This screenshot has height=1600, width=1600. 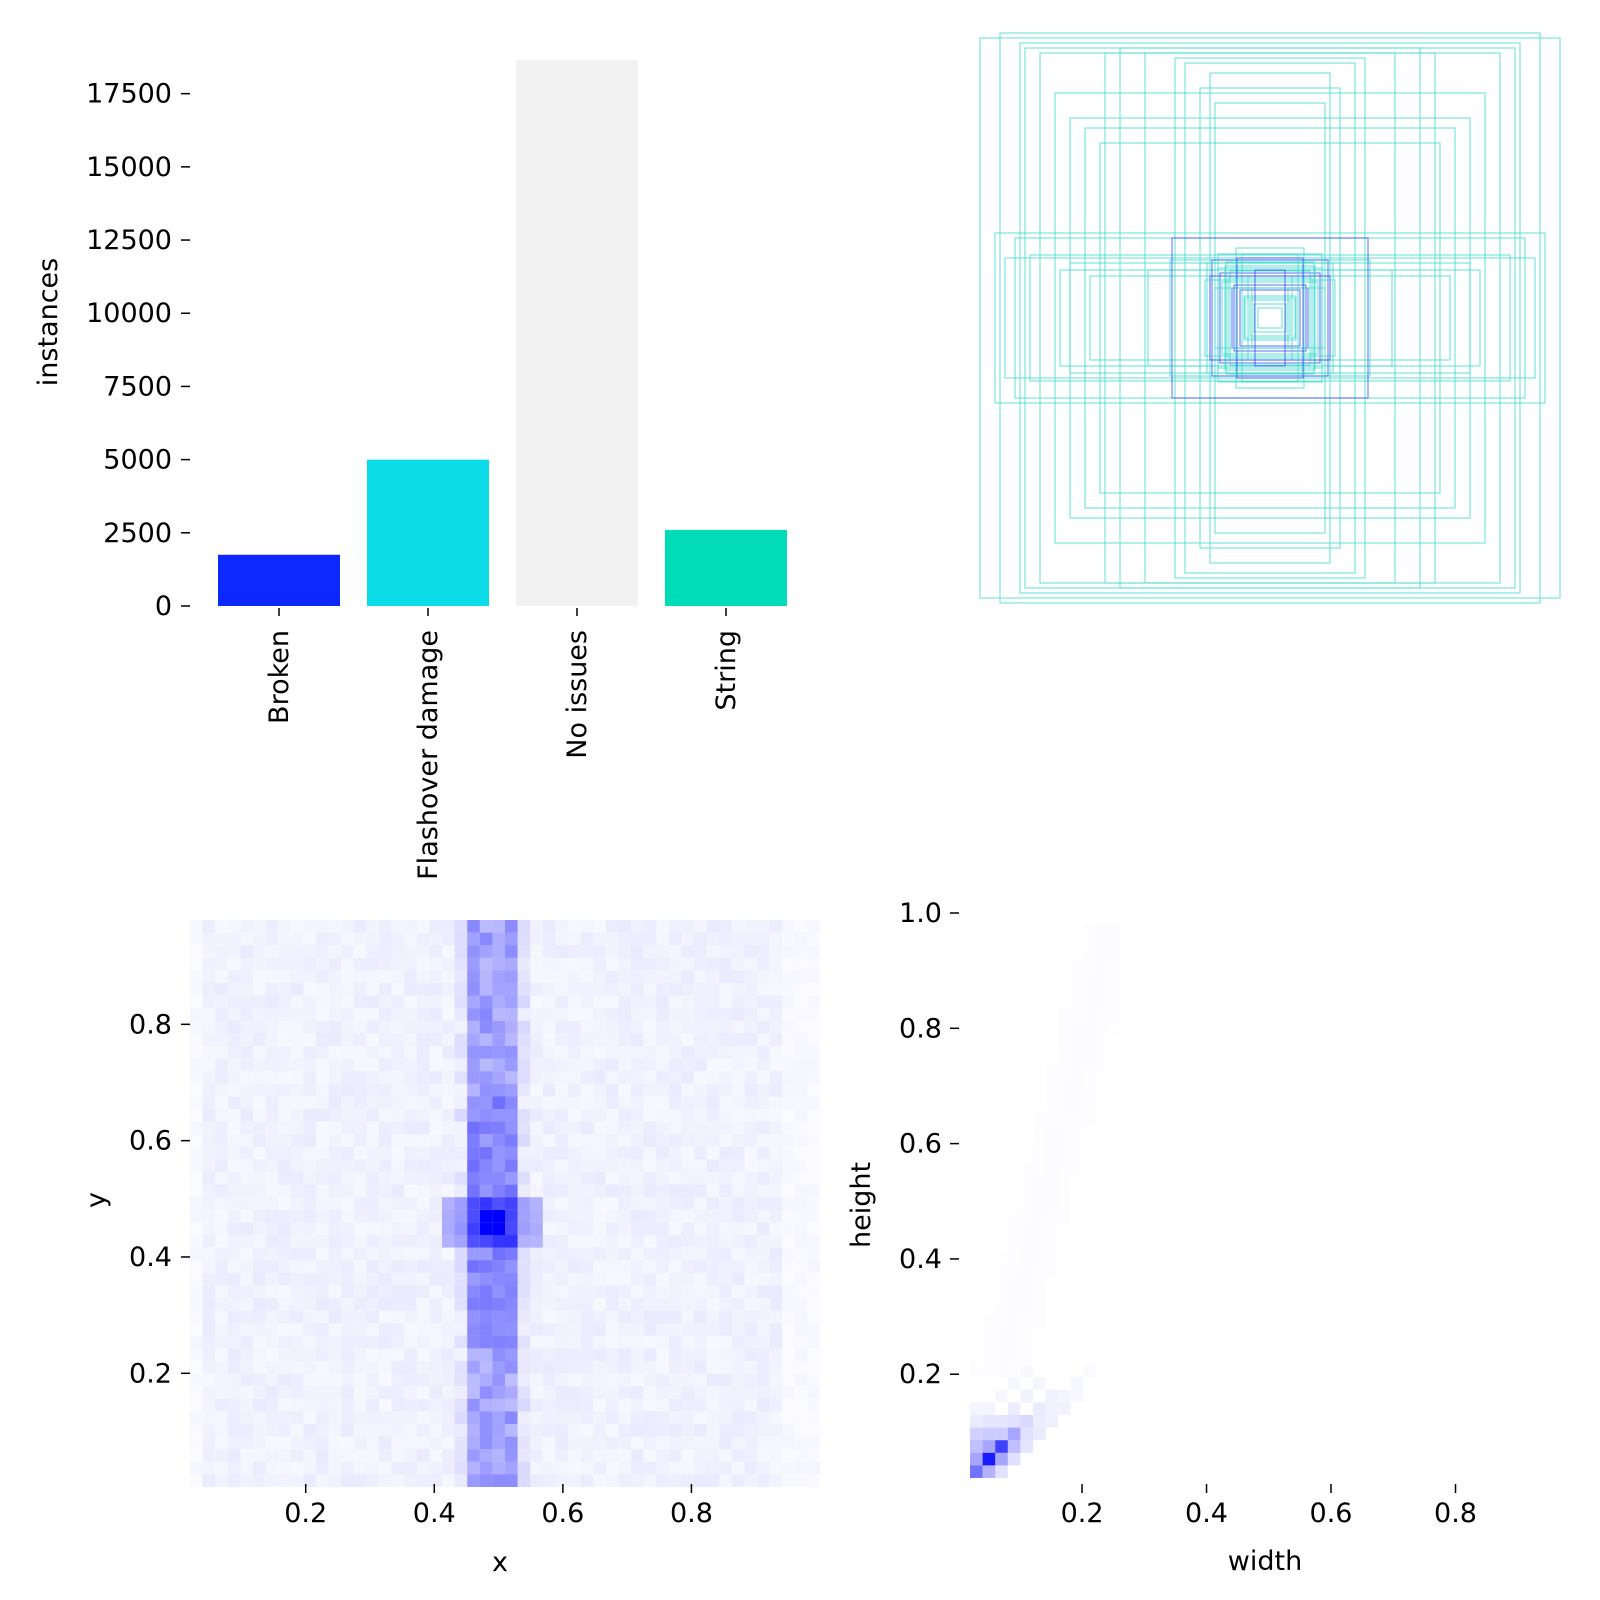 I want to click on bounding-box, so click(x=1270, y=318).